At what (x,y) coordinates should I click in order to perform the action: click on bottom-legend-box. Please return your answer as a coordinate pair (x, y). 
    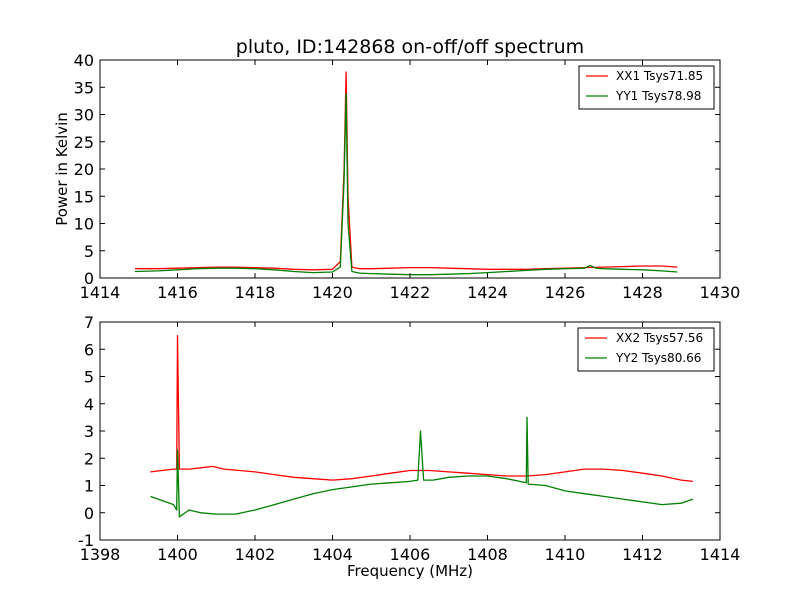
    Looking at the image, I should click on (646, 349).